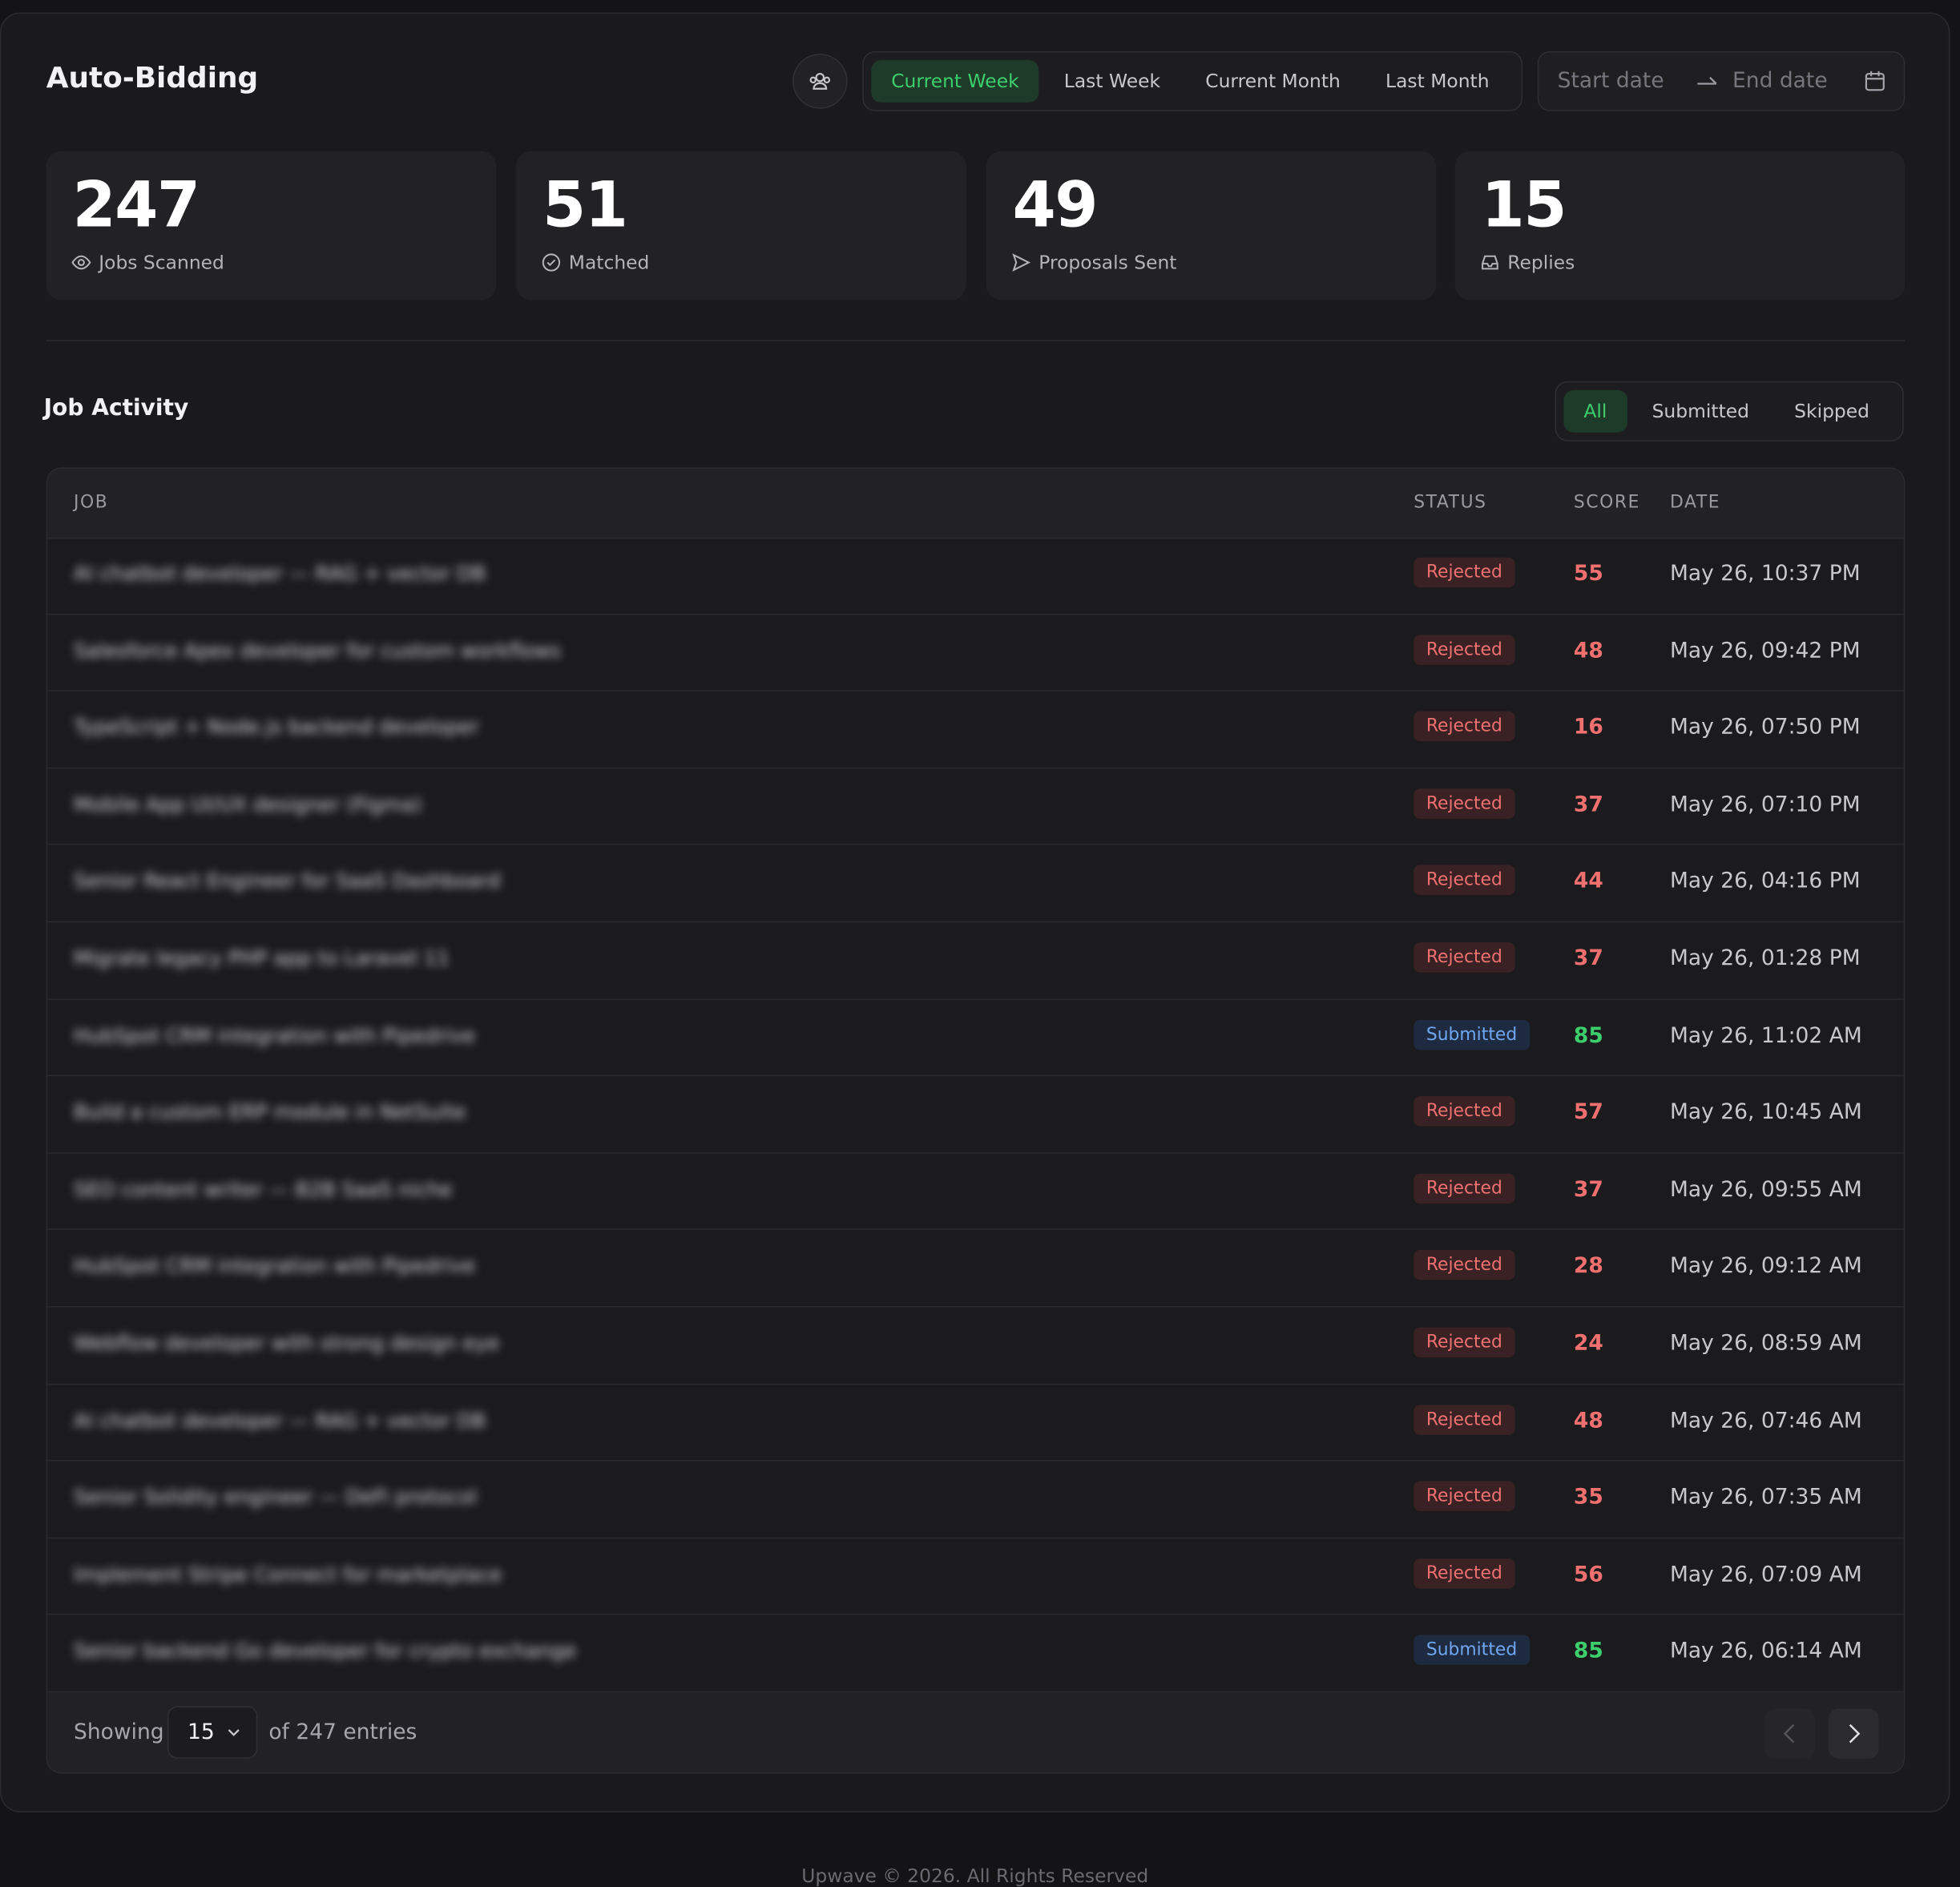 The height and width of the screenshot is (1887, 1960). I want to click on team-button, so click(820, 81).